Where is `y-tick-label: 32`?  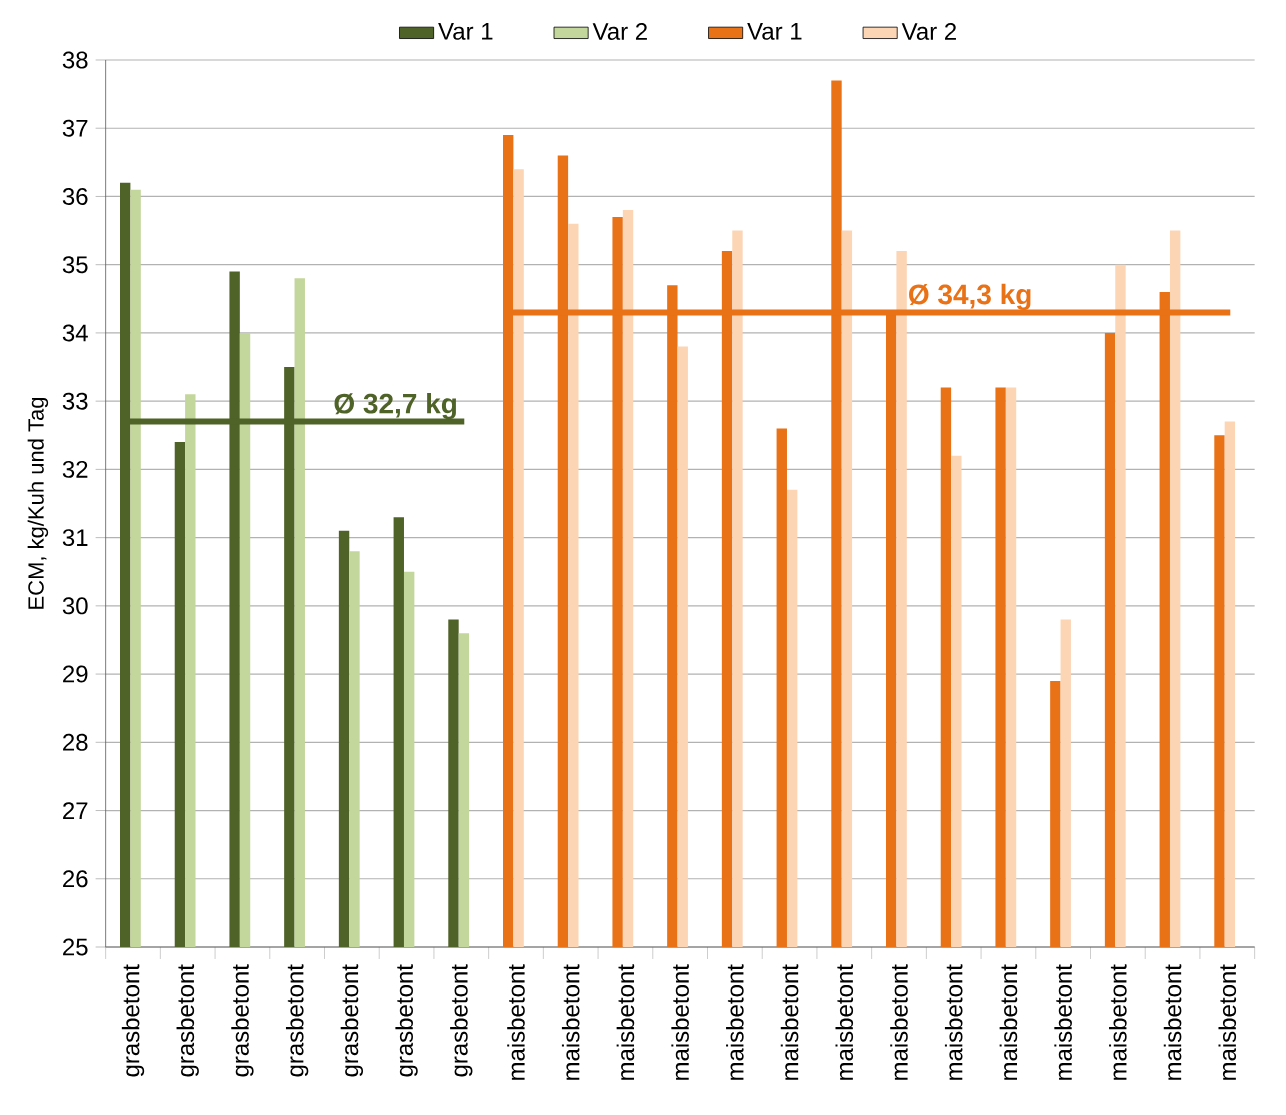
y-tick-label: 32 is located at coordinates (75, 469).